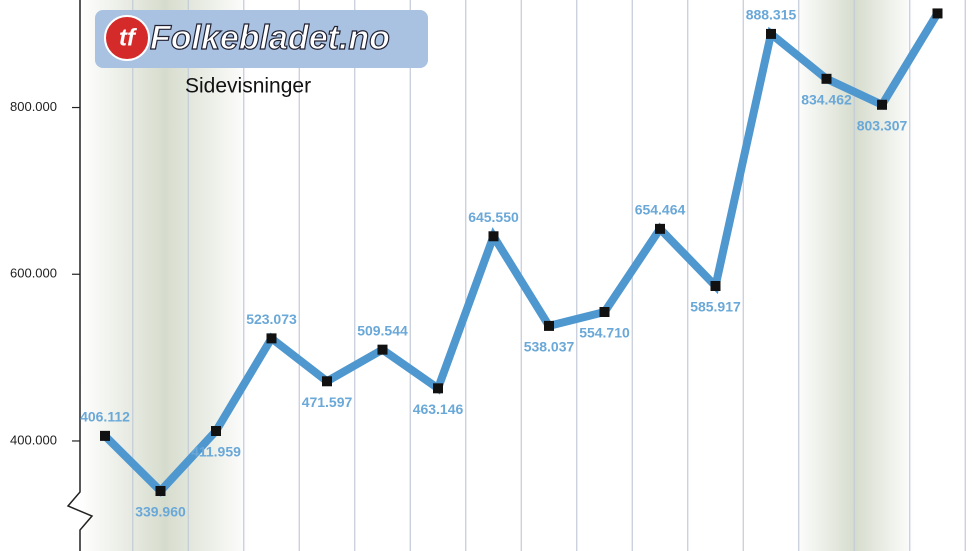 The height and width of the screenshot is (551, 980). Describe the element at coordinates (493, 217) in the screenshot. I see `data-label: 645.550` at that location.